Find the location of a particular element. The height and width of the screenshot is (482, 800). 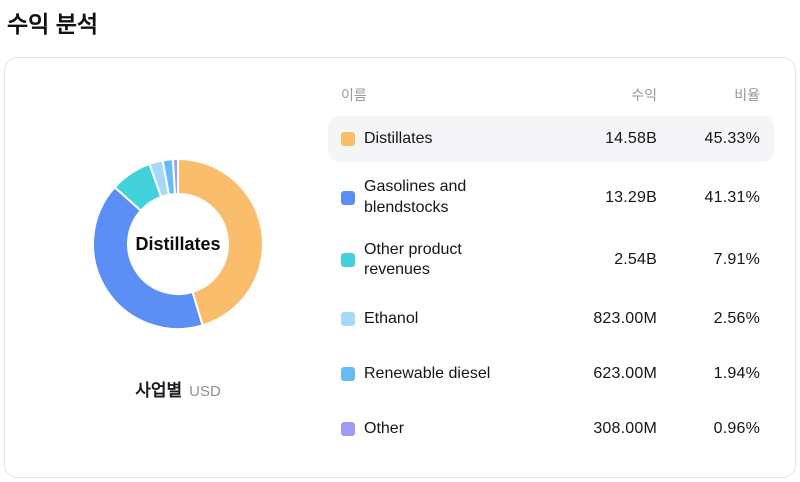

series-ratio: 0.96% is located at coordinates (736, 429).